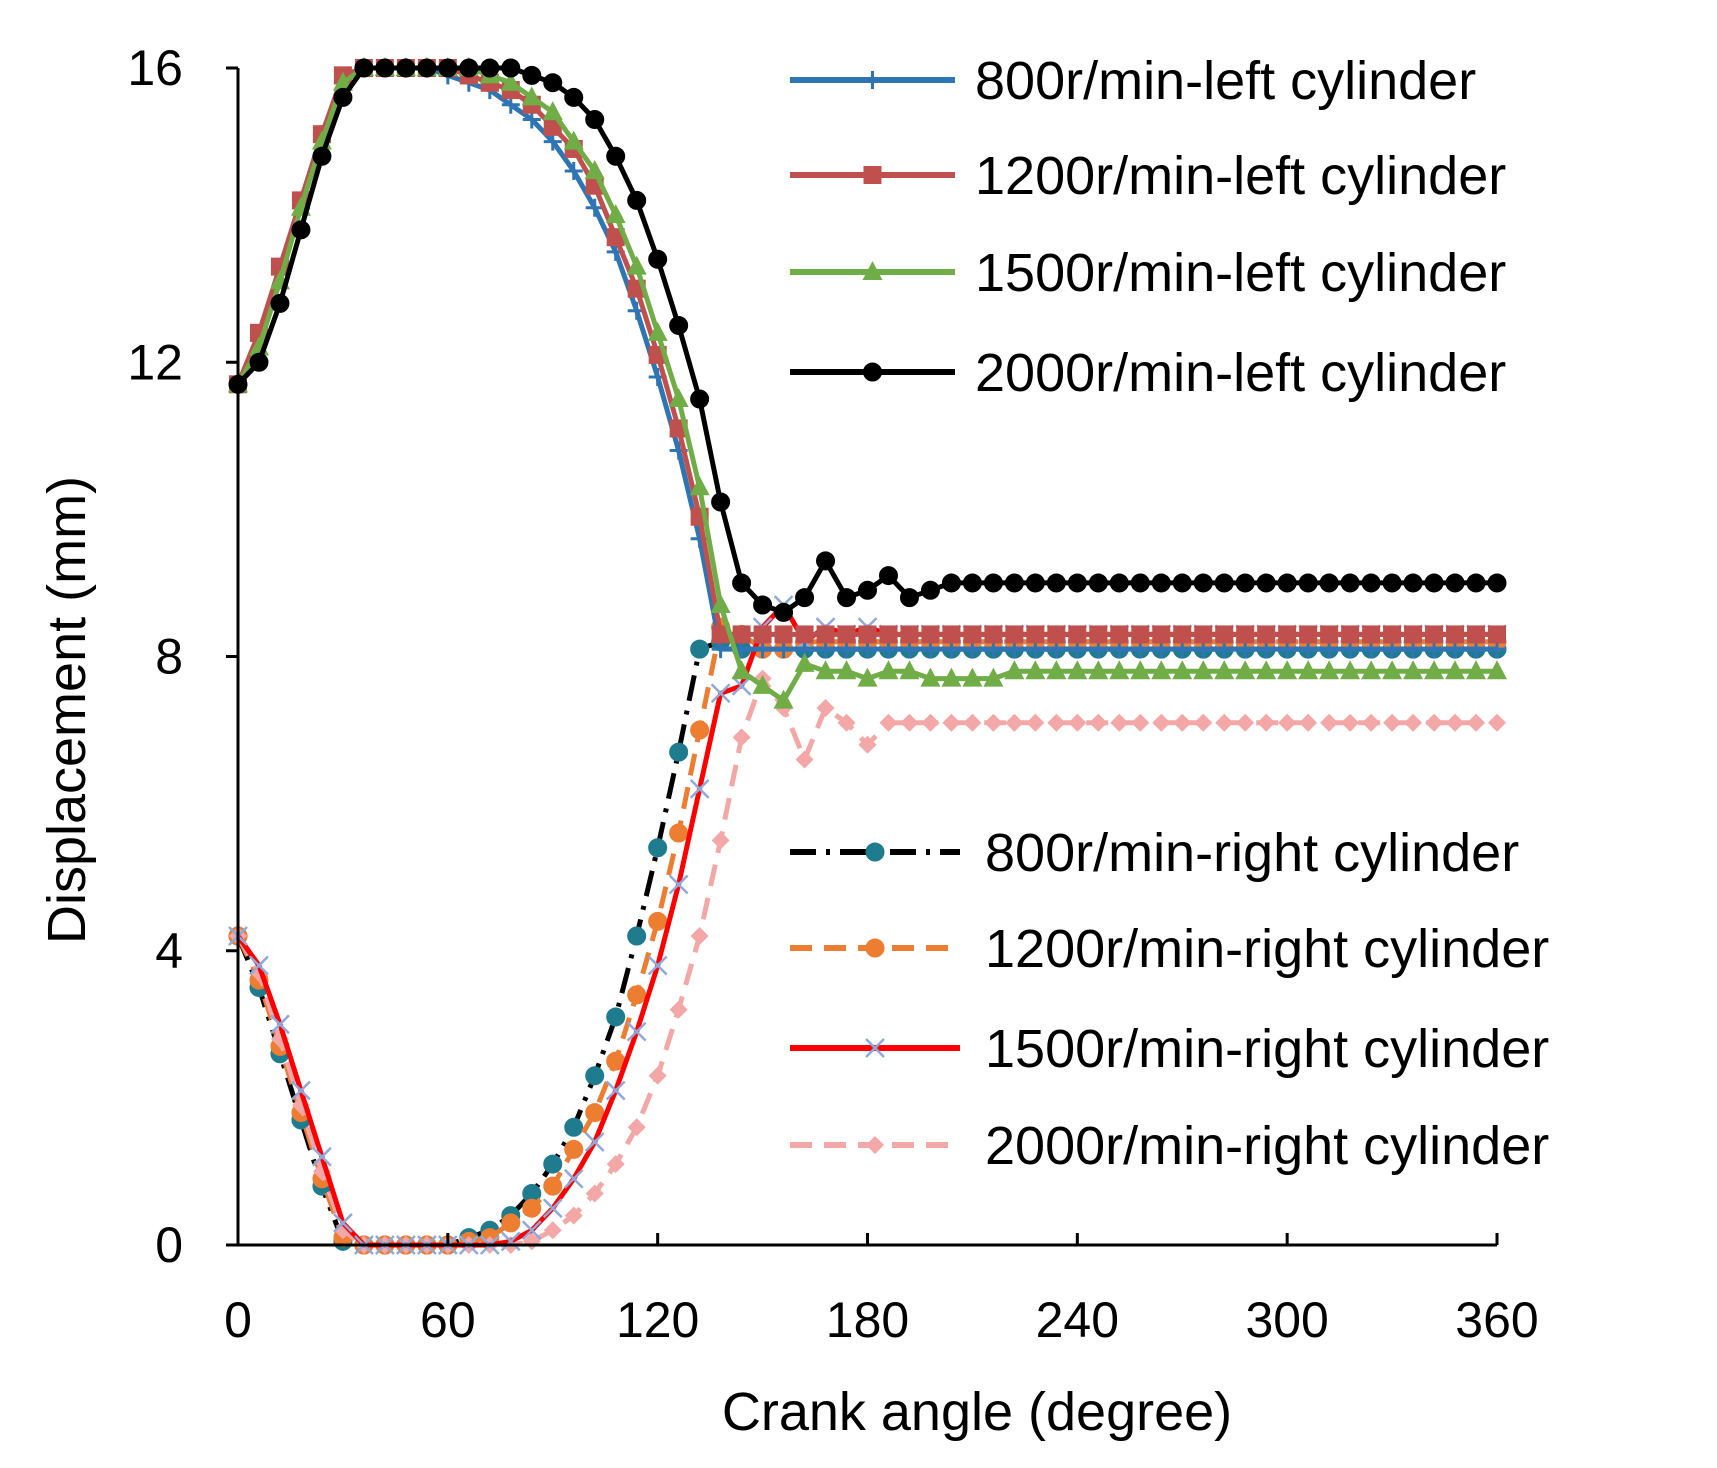 The width and height of the screenshot is (1717, 1468). I want to click on legend-label: 800r/min-left cylinder, so click(1225, 81).